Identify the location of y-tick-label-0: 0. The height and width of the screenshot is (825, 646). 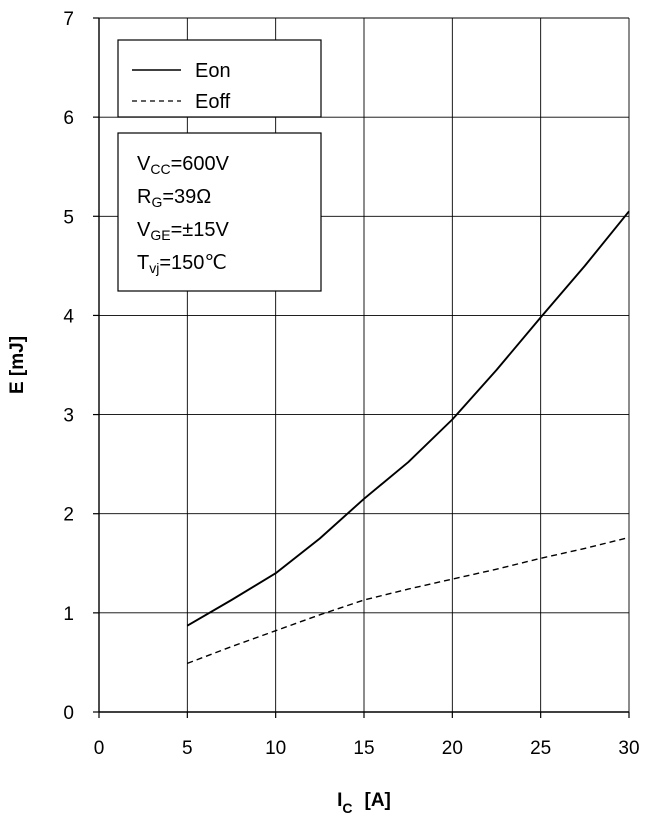
(68, 713).